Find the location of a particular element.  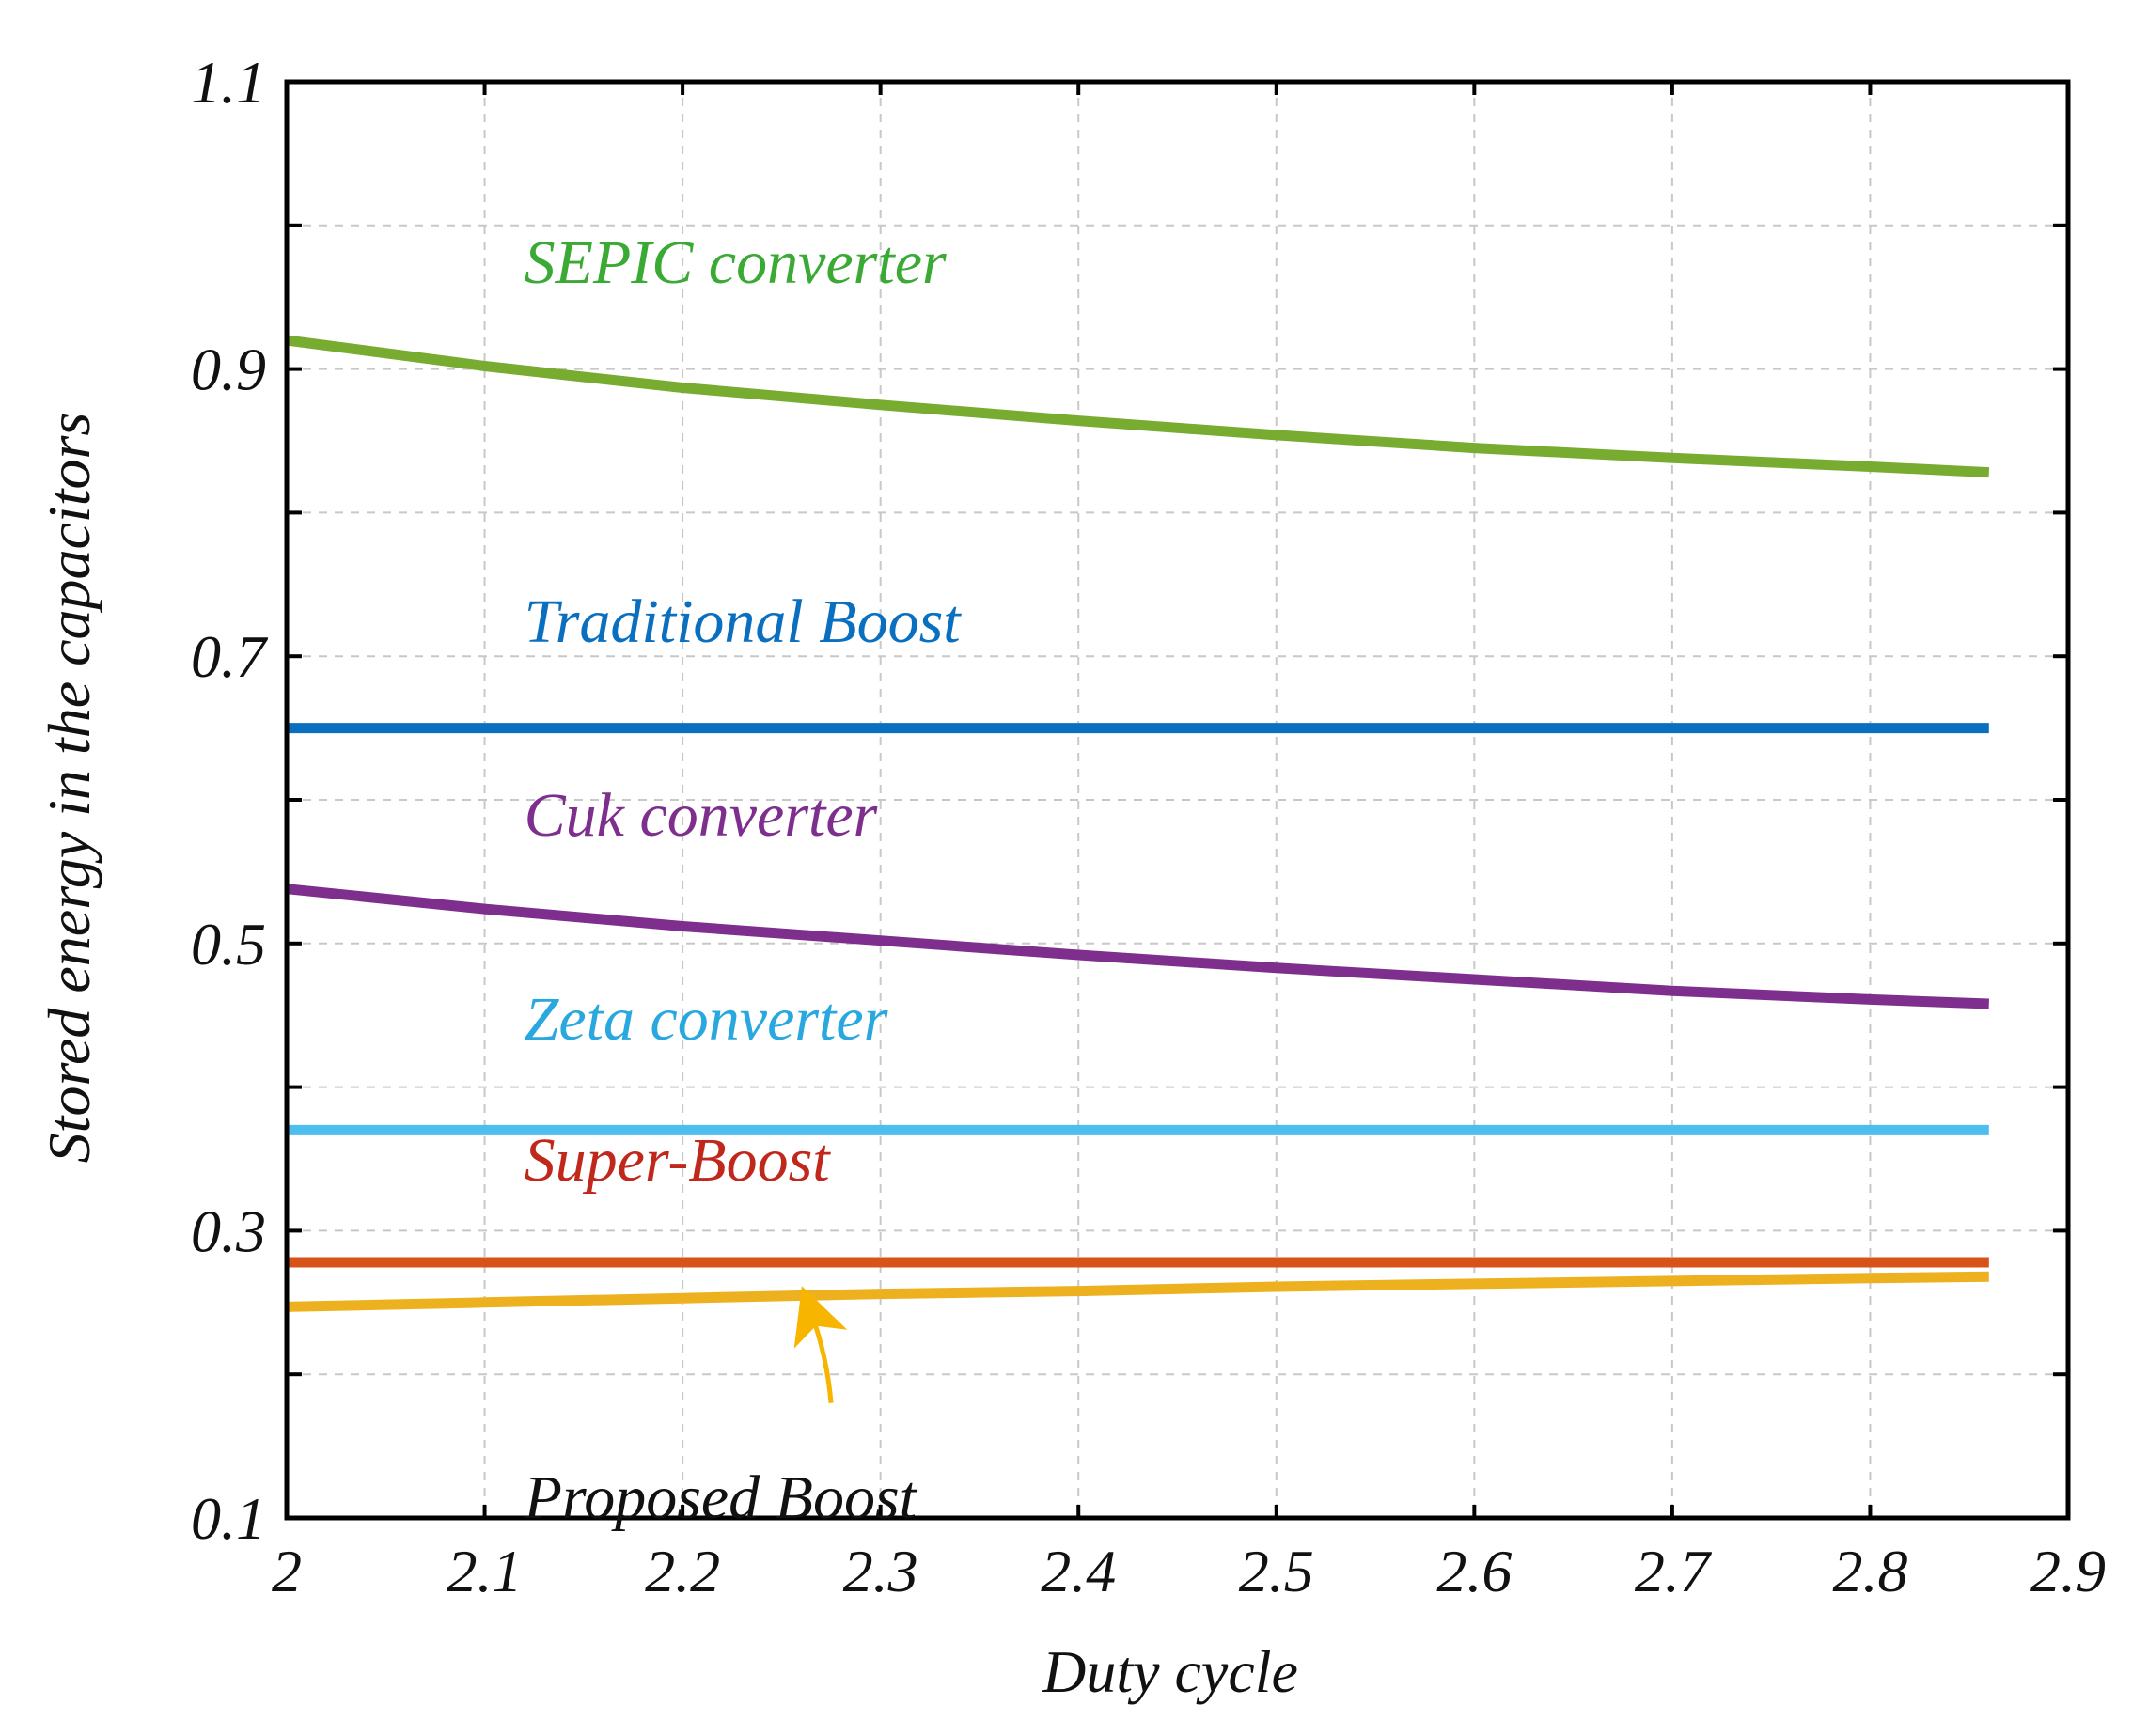

series-line-cuk-converter is located at coordinates (1138, 946).